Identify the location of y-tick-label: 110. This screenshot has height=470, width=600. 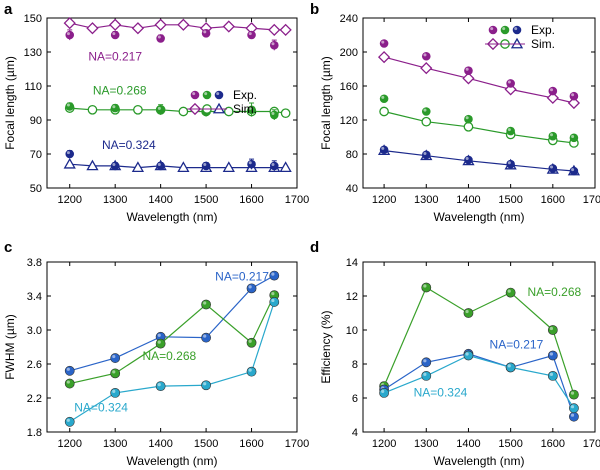
(33, 87).